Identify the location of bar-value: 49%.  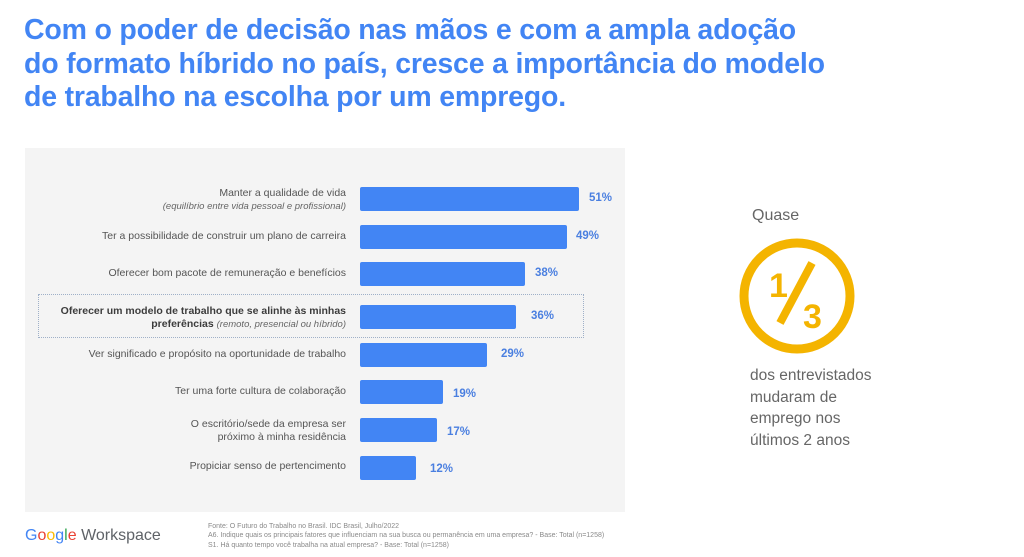
(588, 236).